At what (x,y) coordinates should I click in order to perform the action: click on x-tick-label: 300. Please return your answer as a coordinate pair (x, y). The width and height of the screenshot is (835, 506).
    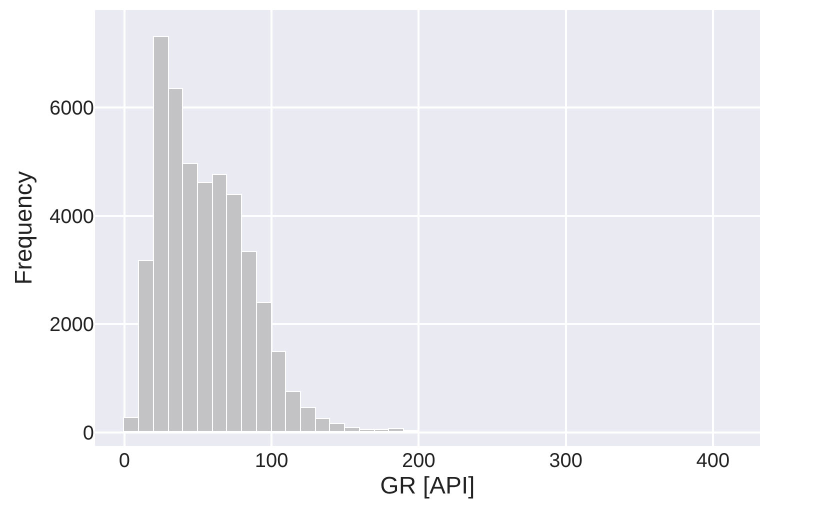
    Looking at the image, I should click on (565, 461).